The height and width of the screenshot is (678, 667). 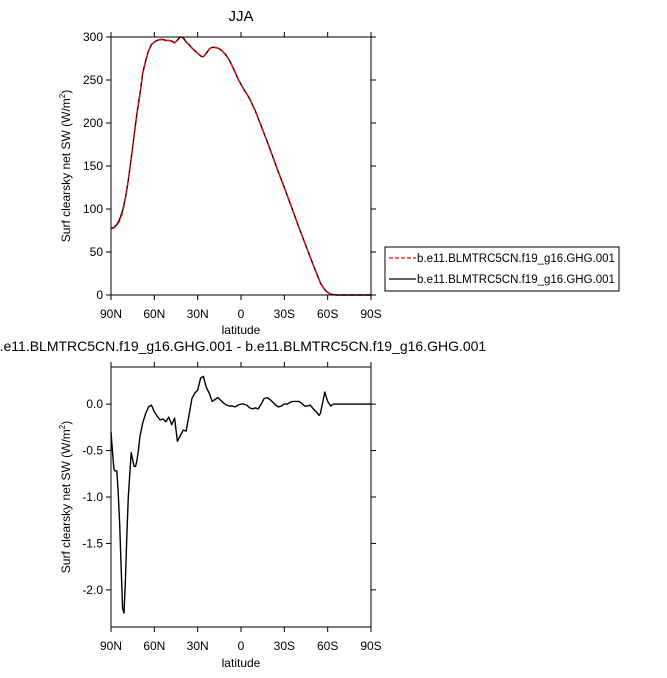 I want to click on top-ytick-label: 250, so click(x=93, y=80).